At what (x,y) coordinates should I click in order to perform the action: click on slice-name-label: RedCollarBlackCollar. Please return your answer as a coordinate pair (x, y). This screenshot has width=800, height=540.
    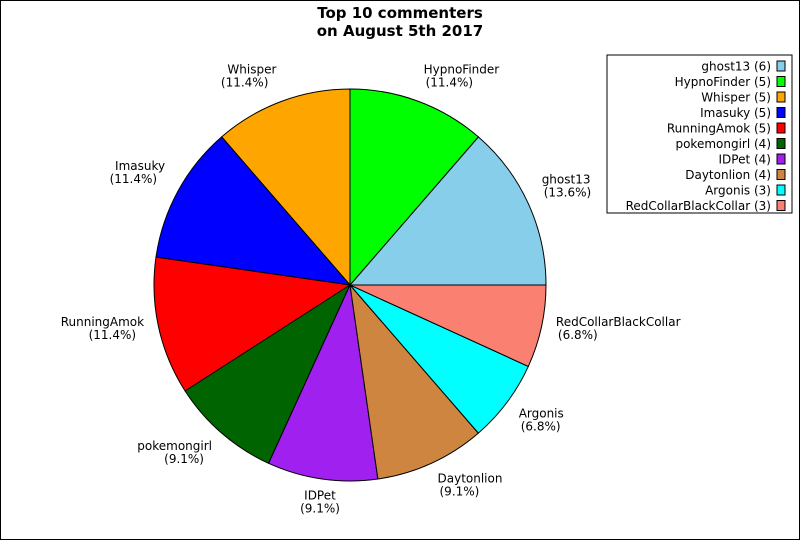
    Looking at the image, I should click on (618, 322).